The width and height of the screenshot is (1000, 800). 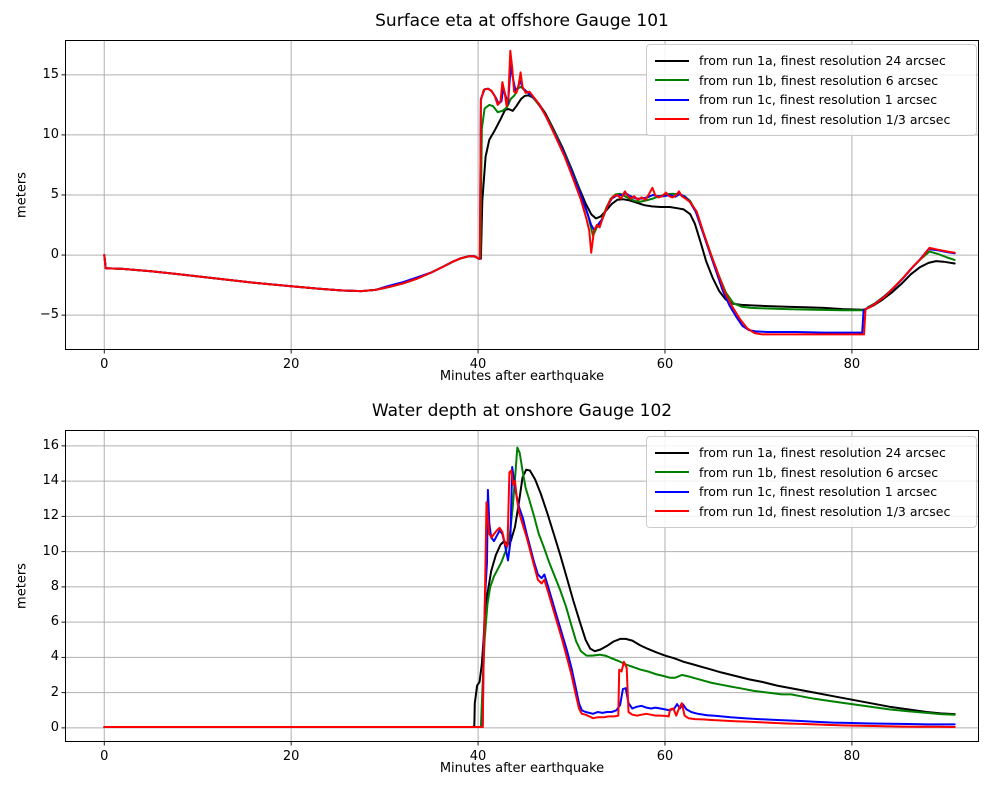 What do you see at coordinates (50, 445) in the screenshot?
I see `y-tick-label: 16` at bounding box center [50, 445].